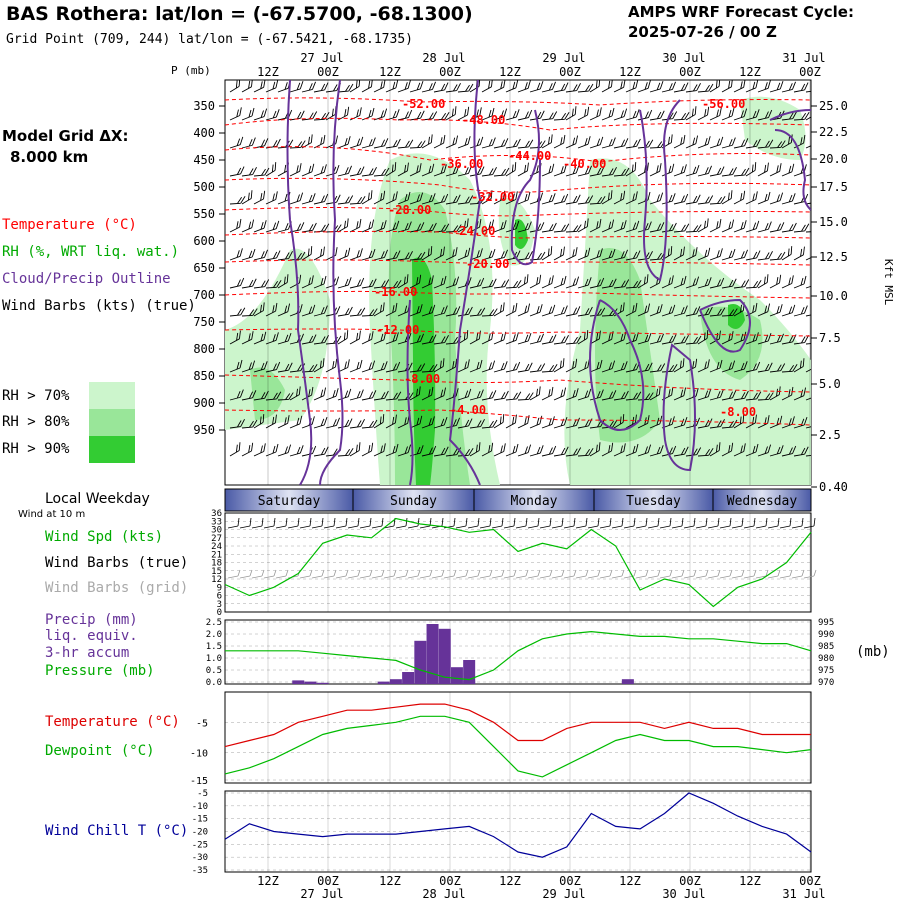 The width and height of the screenshot is (900, 900). Describe the element at coordinates (534, 501) in the screenshot. I see `weekday-label: Monday` at that location.